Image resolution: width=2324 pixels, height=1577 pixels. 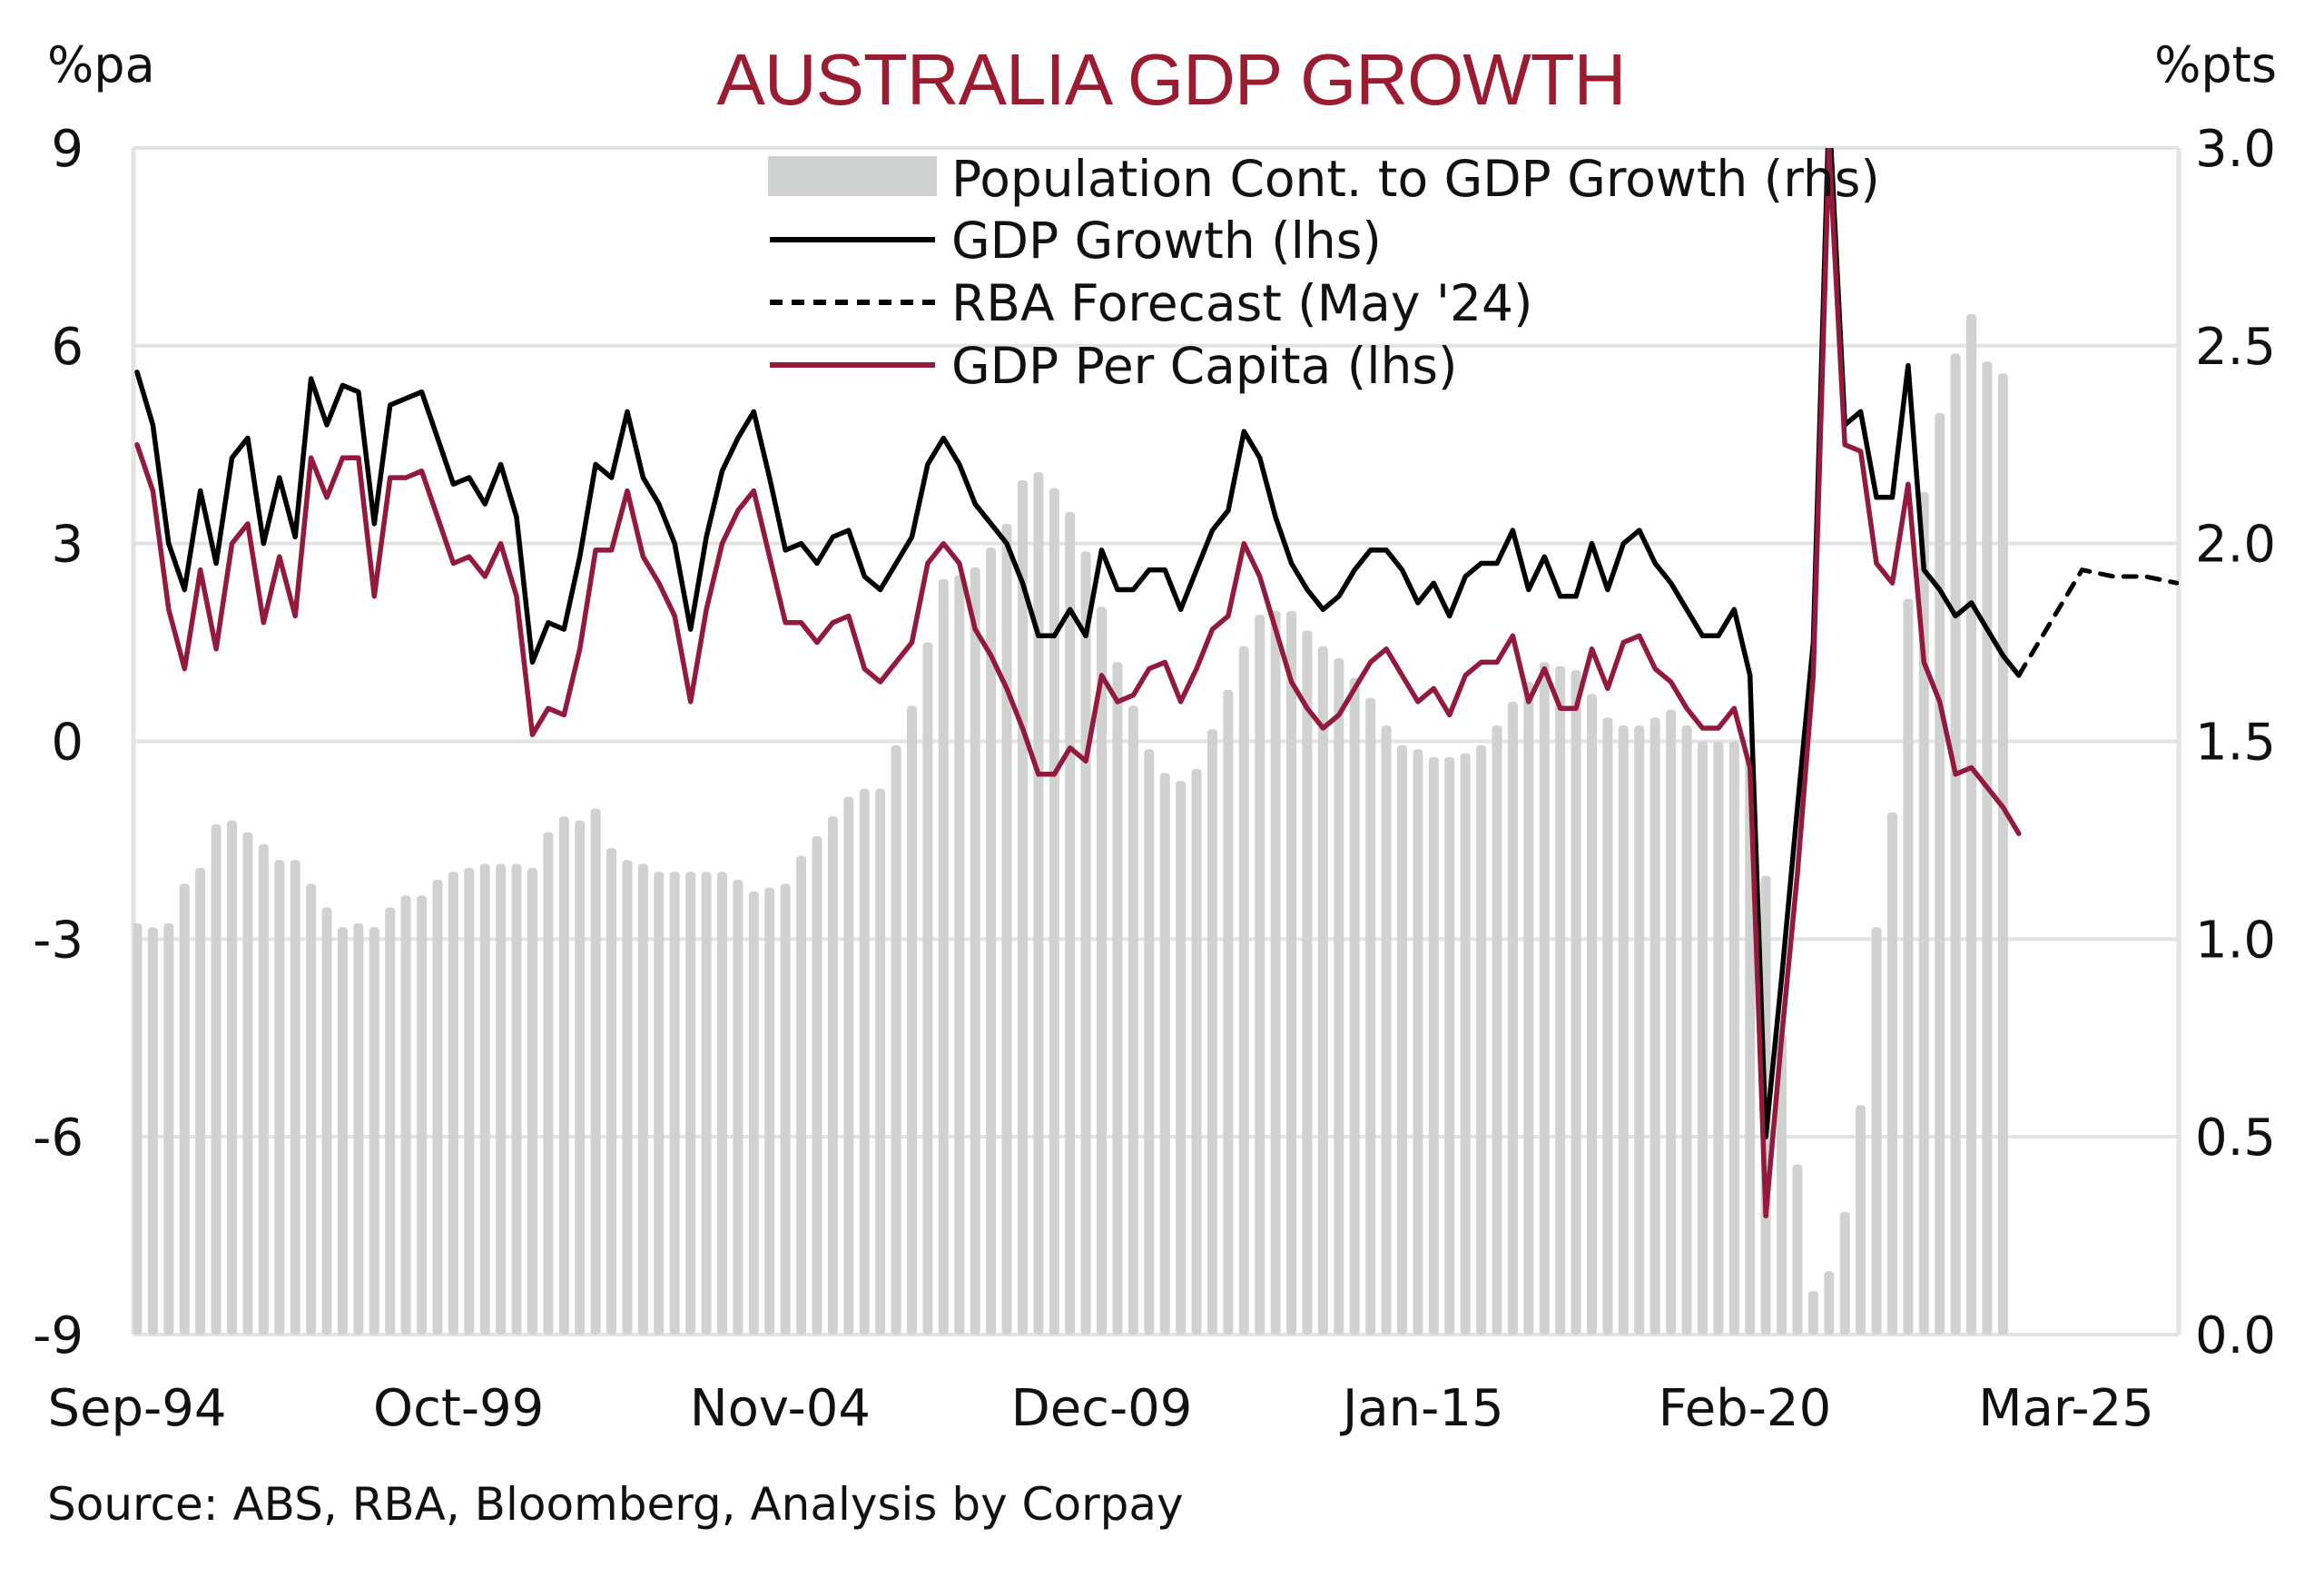 I want to click on right-tick-label: 1.5, so click(x=2235, y=744).